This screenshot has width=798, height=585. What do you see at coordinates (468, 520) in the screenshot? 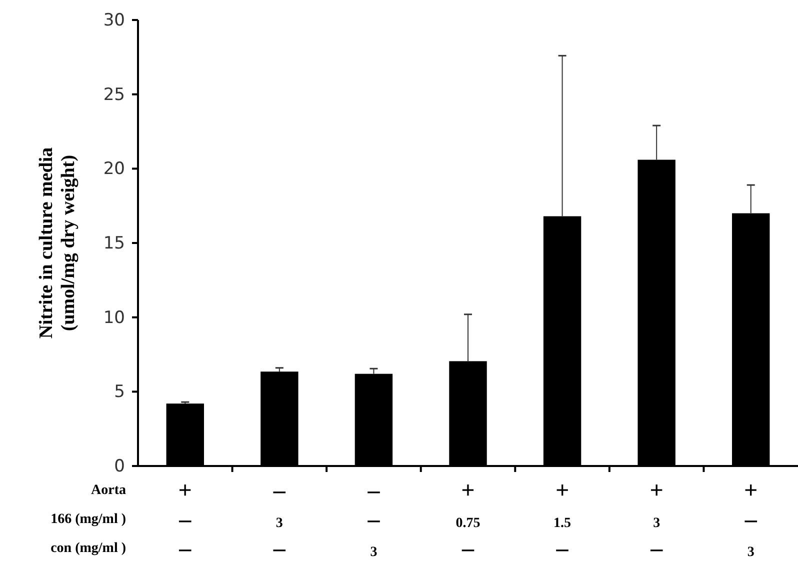
I see `x-tick-label: + 0.75 –` at bounding box center [468, 520].